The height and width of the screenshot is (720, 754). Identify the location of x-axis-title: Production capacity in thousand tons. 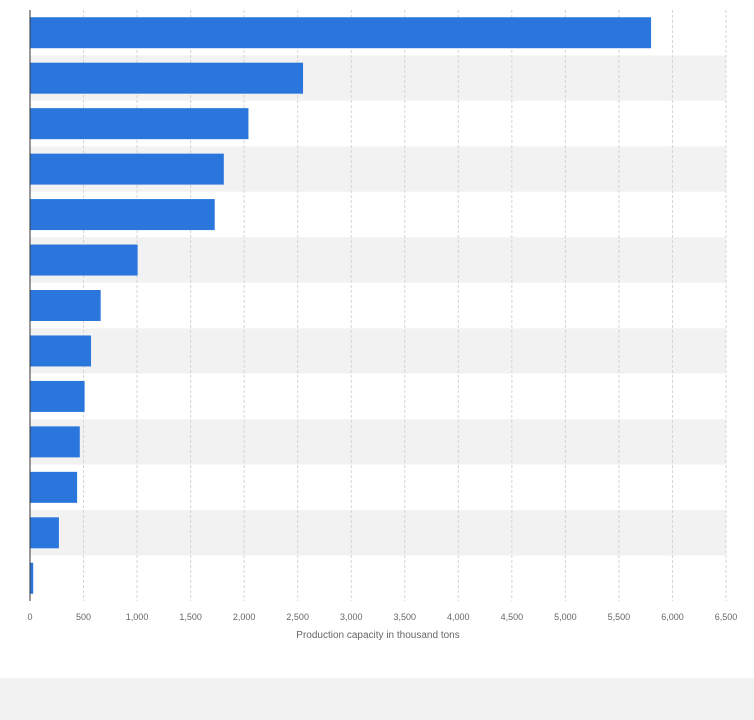
(377, 635).